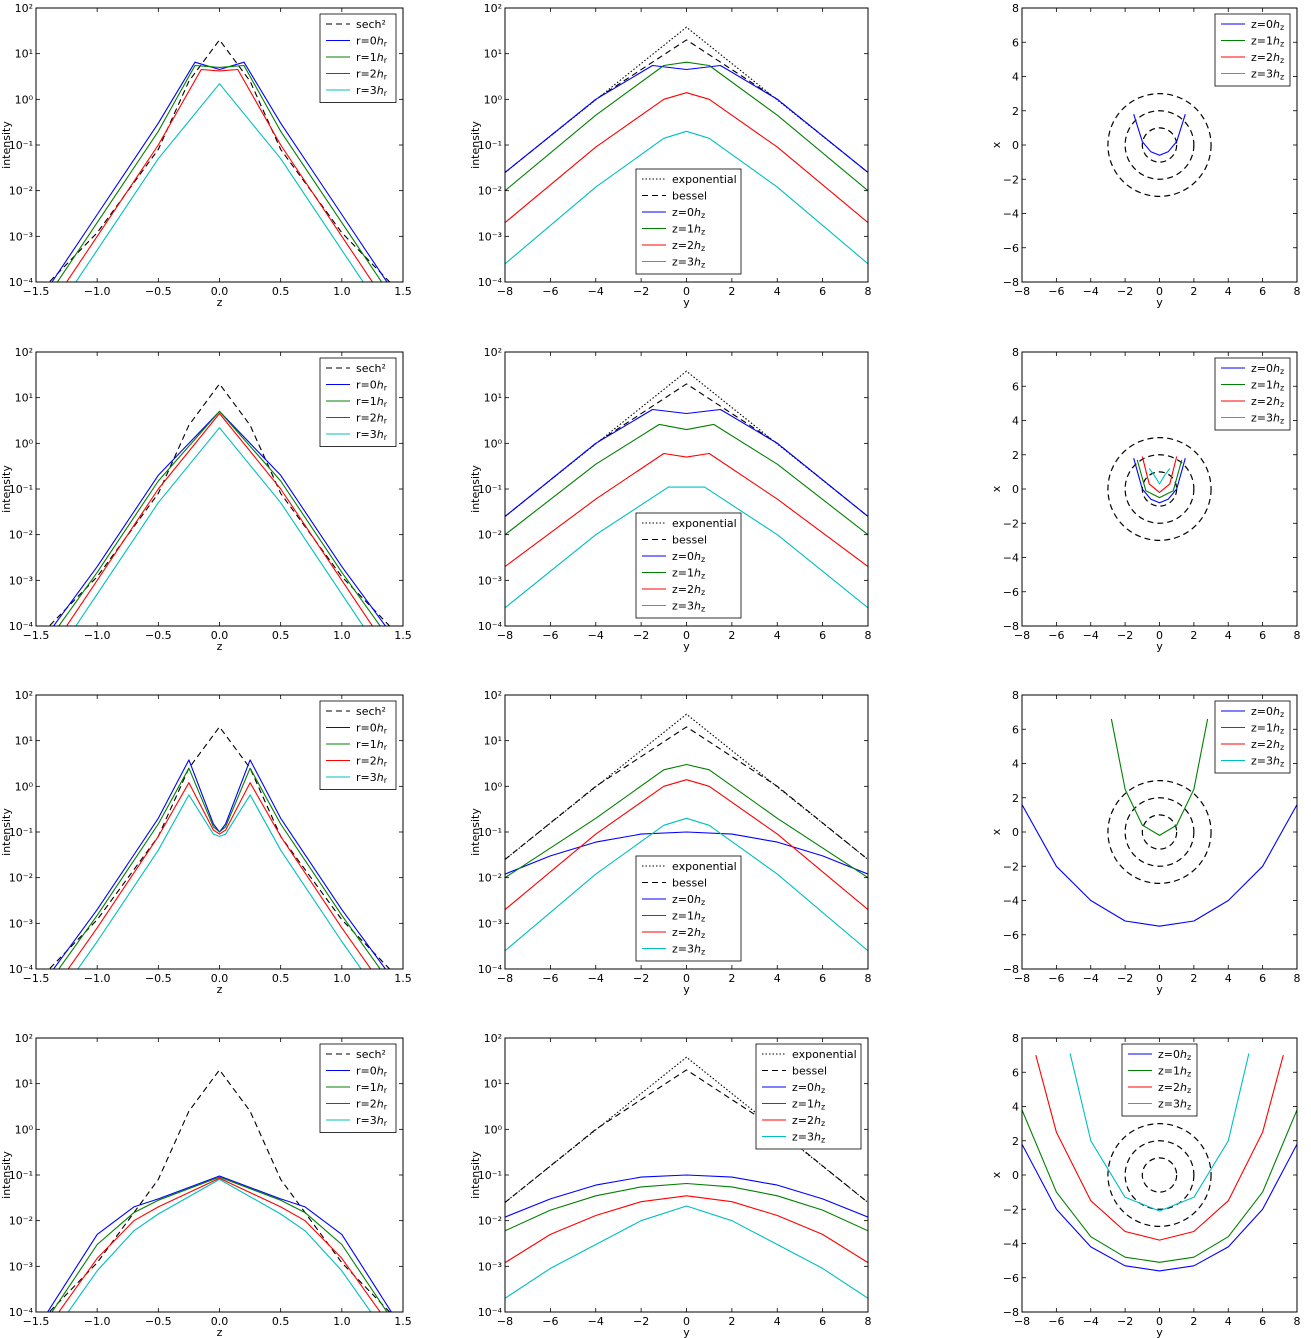  I want to click on x-tick-label: −1.0, so click(97, 1321).